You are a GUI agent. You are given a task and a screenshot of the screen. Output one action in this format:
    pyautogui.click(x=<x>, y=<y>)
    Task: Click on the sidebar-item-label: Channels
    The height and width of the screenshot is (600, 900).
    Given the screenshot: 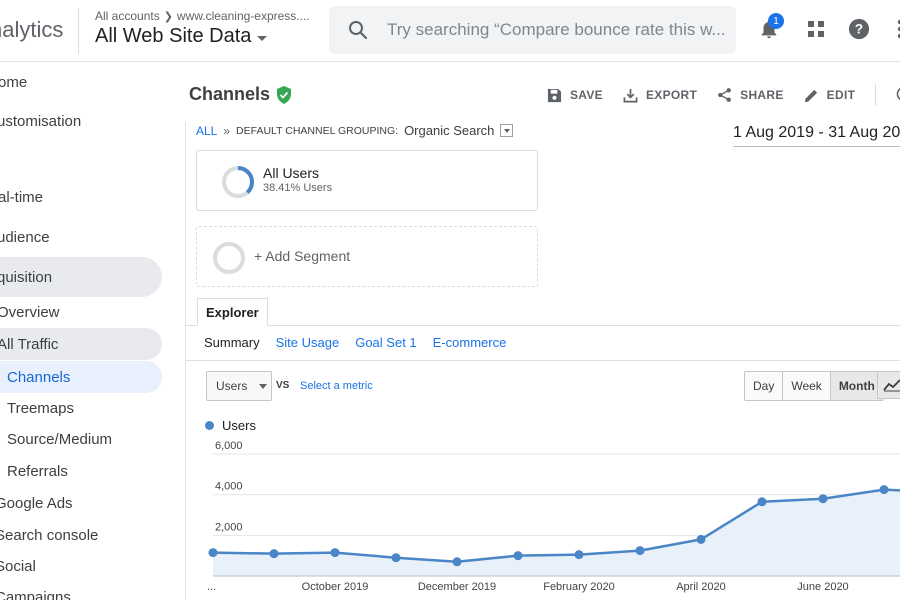 What is the action you would take?
    pyautogui.click(x=39, y=377)
    